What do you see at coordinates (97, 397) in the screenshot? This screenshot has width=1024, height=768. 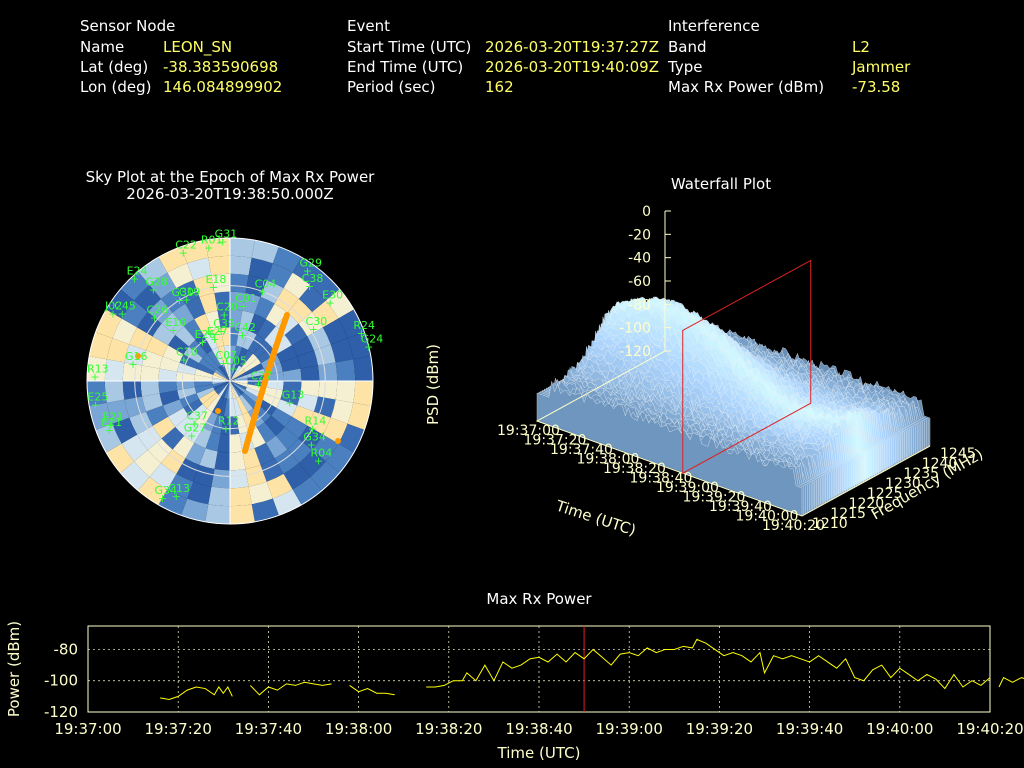 I see `satellite-label: E25` at bounding box center [97, 397].